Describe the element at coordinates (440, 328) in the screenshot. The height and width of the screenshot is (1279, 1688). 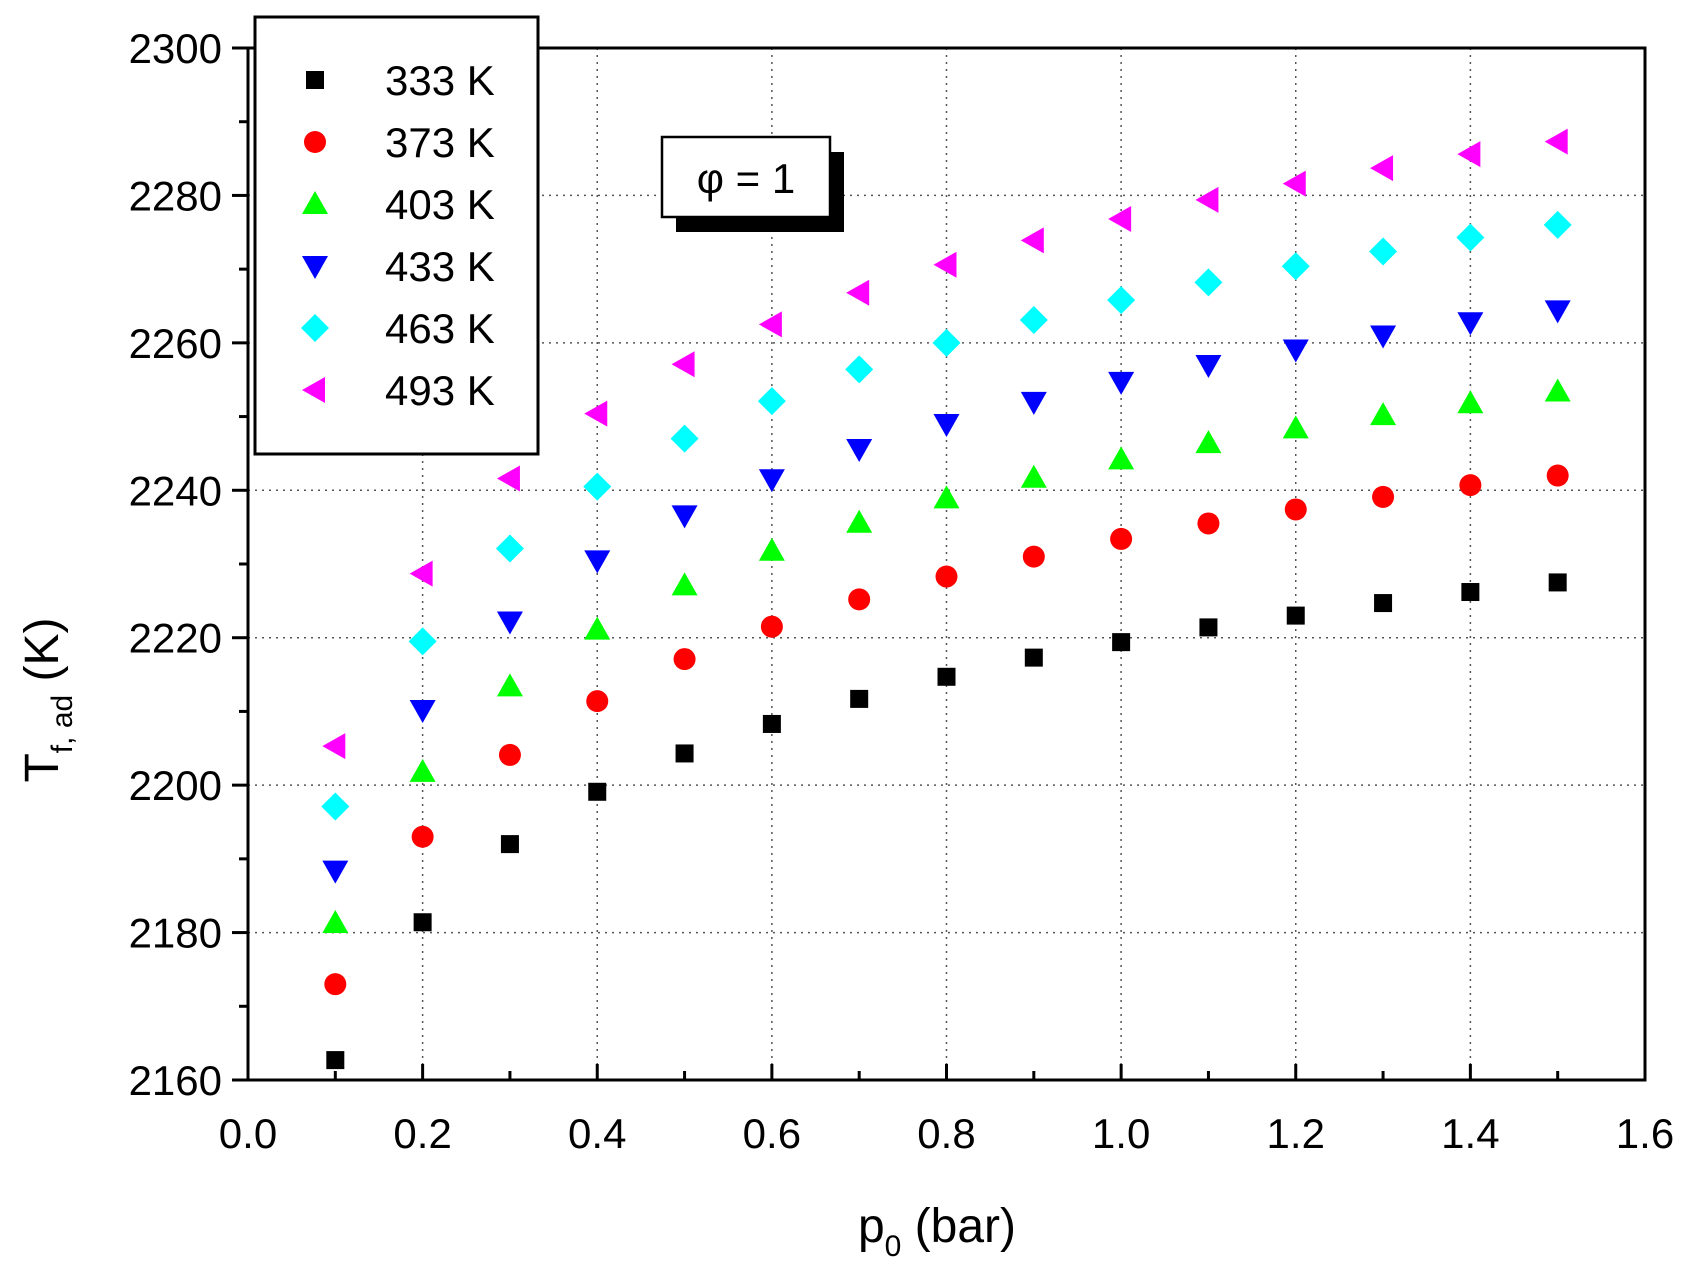
I see `legend-label: 463 K` at that location.